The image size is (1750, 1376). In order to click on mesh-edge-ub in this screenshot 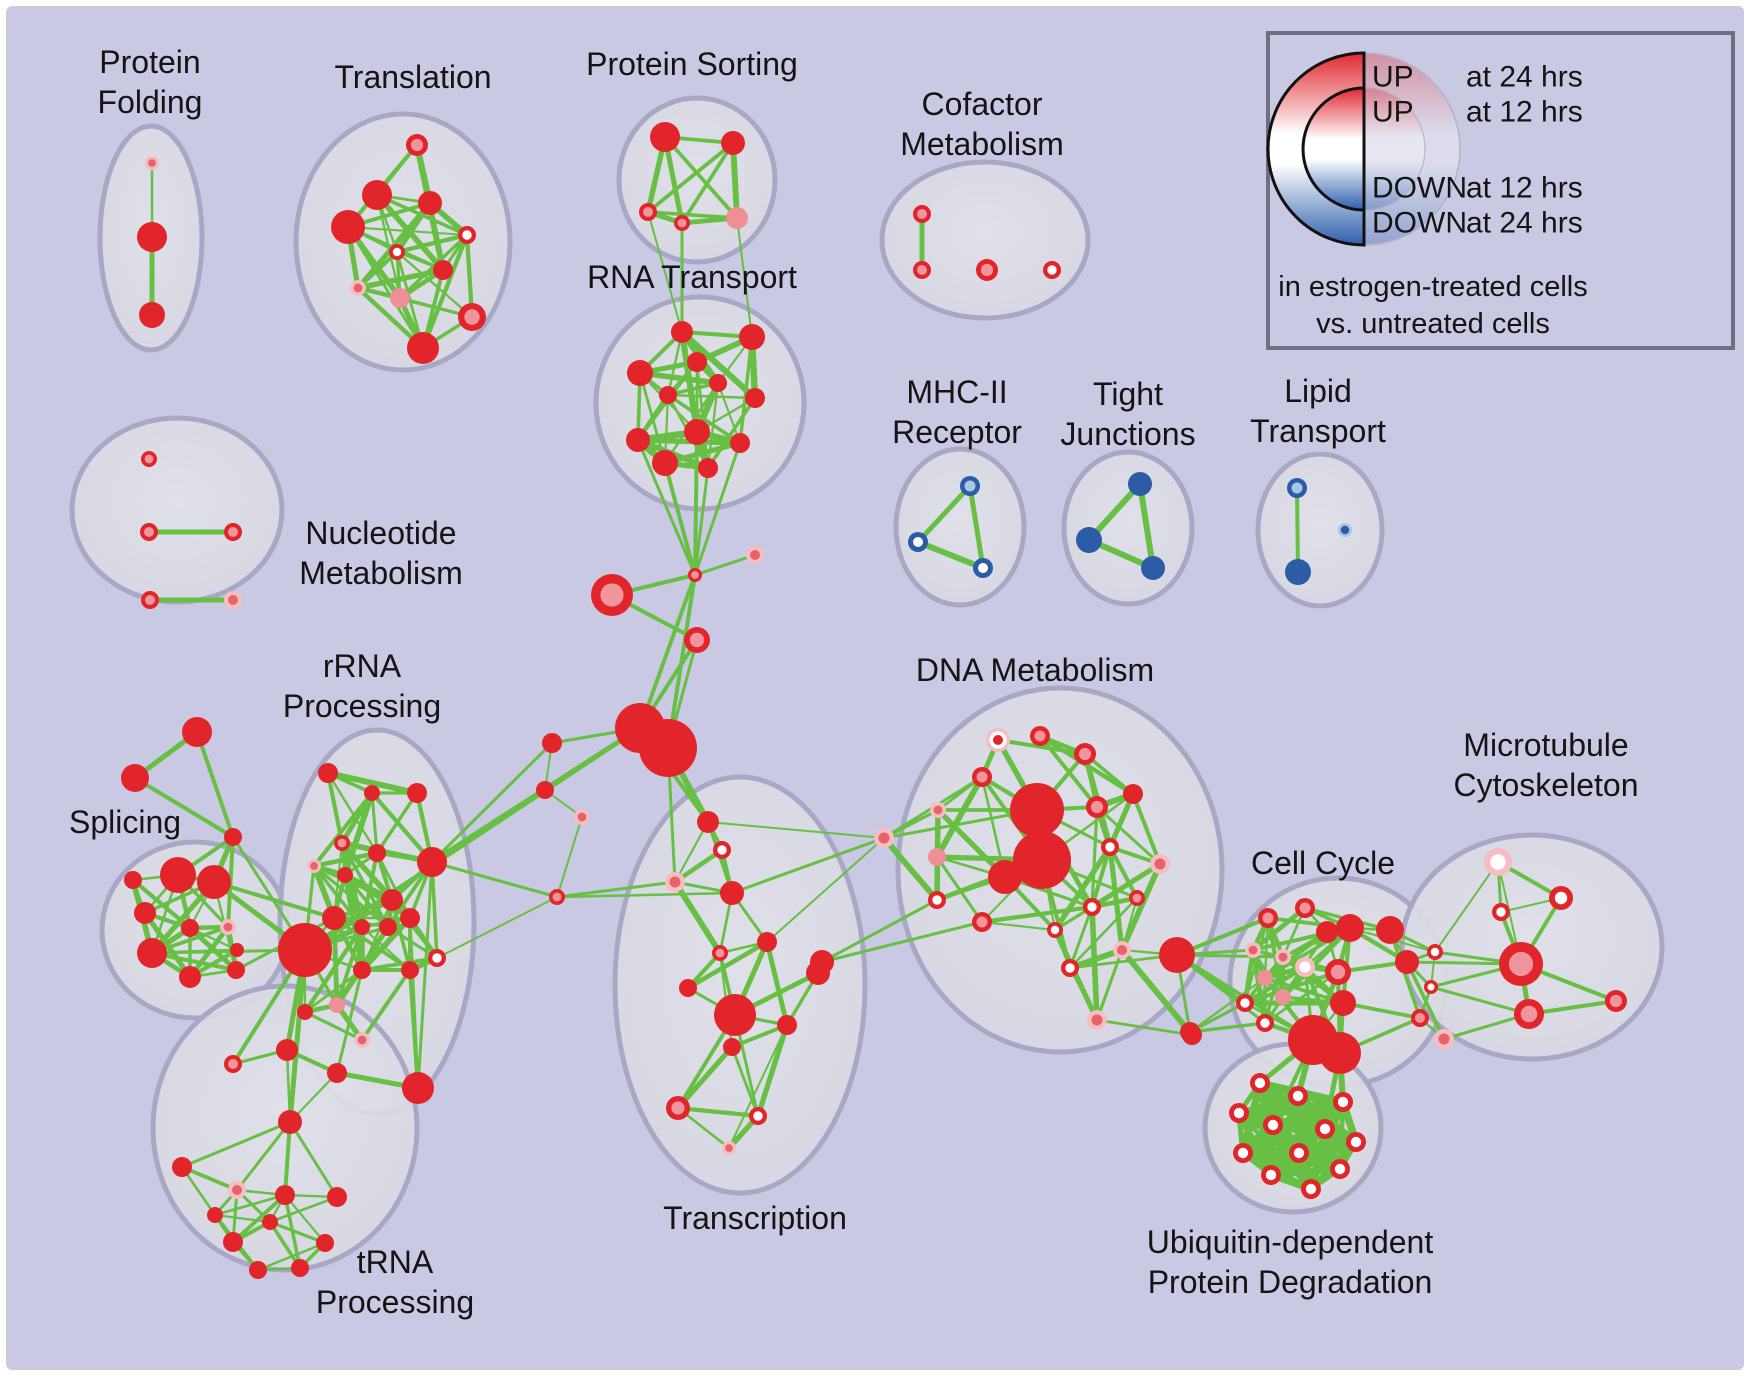, I will do `click(1291, 1107)`.